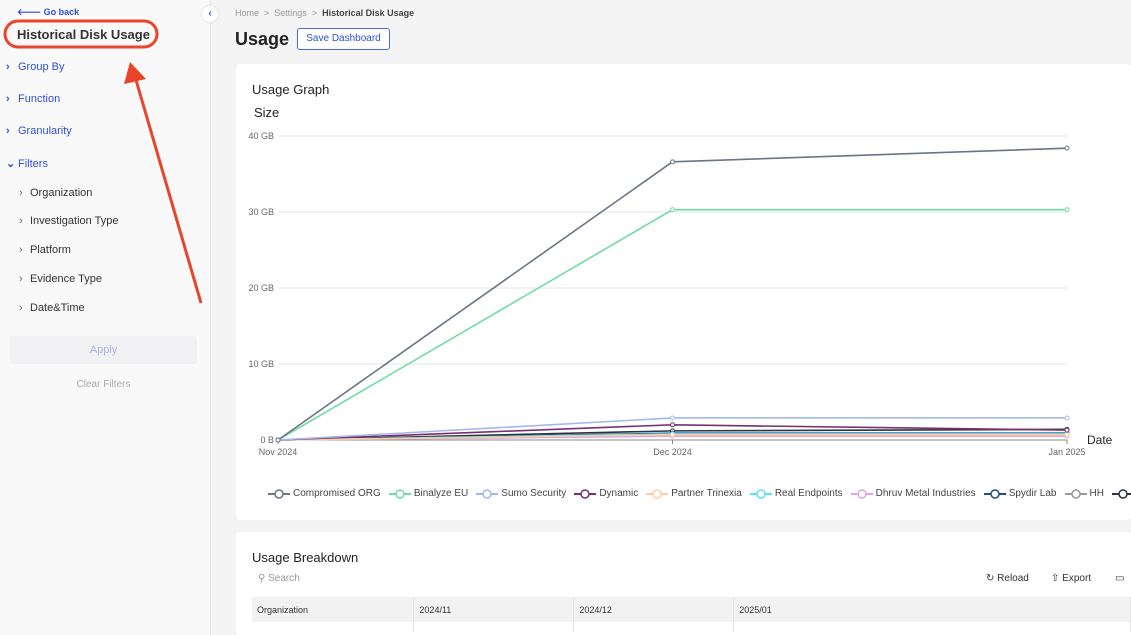  Describe the element at coordinates (30, 12) in the screenshot. I see `arrow-left-icon: 🡐` at that location.